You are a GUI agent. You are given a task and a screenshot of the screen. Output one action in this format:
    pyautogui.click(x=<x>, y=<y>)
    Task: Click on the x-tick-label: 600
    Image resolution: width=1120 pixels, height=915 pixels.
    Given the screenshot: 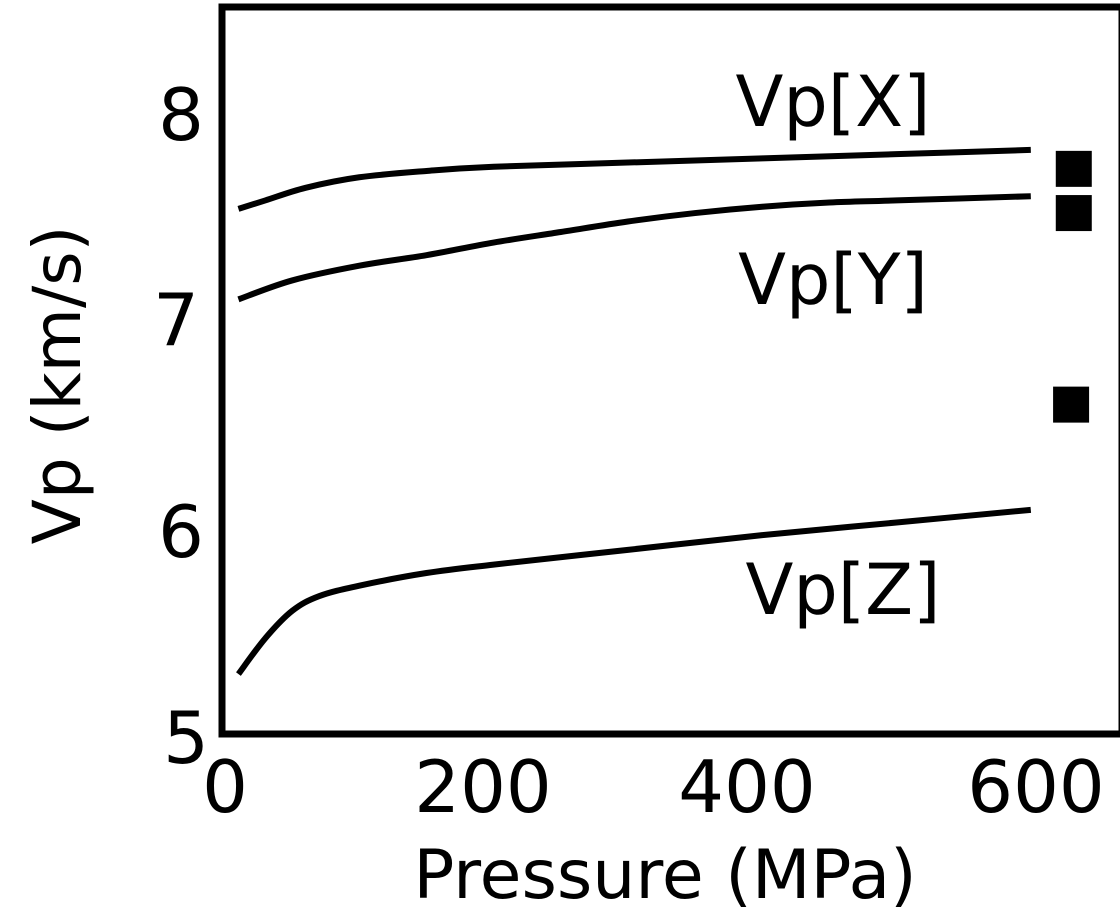 What is the action you would take?
    pyautogui.click(x=1035, y=787)
    